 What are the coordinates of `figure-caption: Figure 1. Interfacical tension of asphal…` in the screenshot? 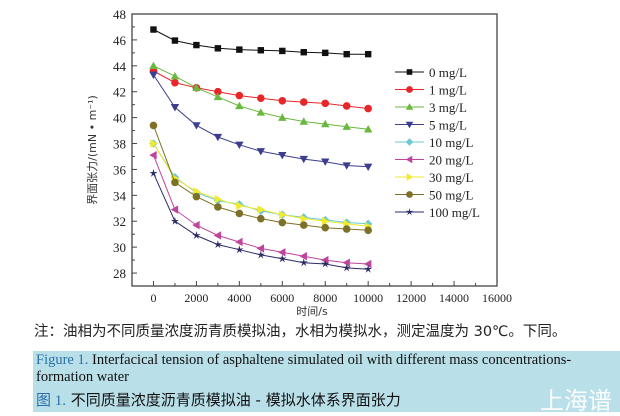 It's located at (326, 381).